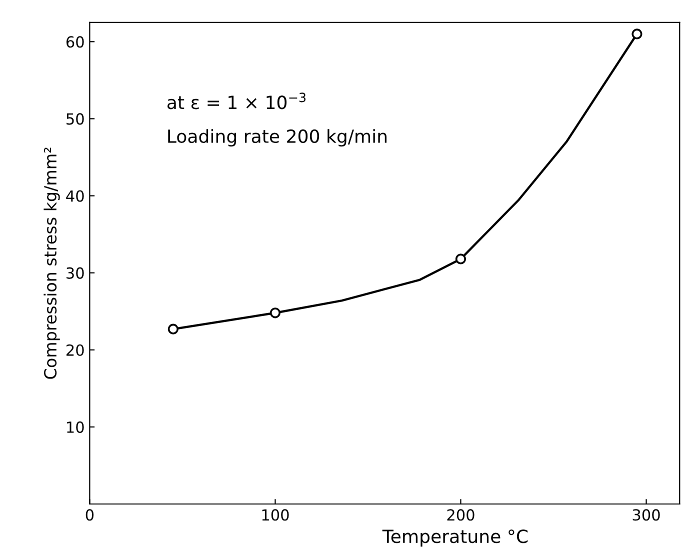  I want to click on x-axis-title: Temperatune °C, so click(455, 538).